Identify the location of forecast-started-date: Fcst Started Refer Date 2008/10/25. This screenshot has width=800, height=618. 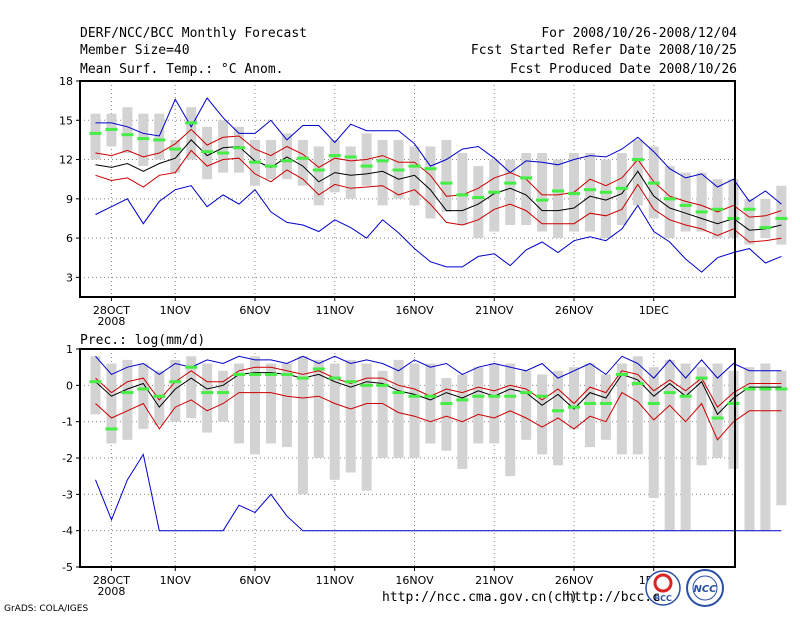
(603, 50).